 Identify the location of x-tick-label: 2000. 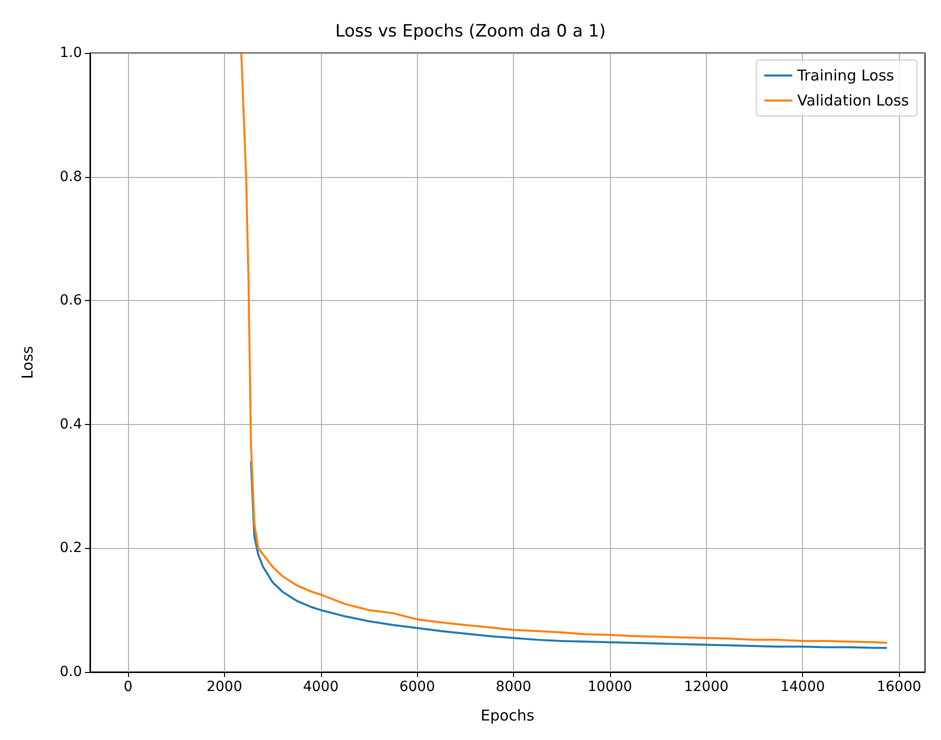
(224, 687).